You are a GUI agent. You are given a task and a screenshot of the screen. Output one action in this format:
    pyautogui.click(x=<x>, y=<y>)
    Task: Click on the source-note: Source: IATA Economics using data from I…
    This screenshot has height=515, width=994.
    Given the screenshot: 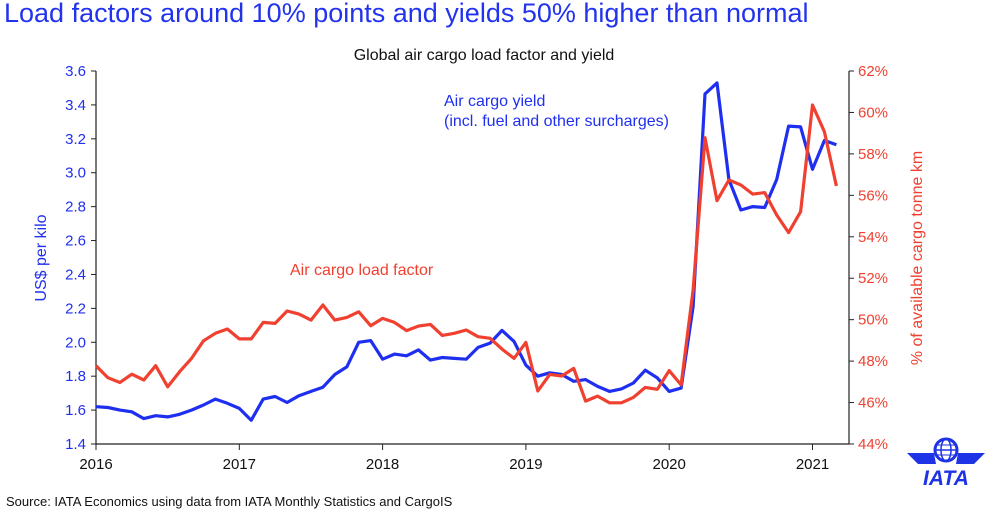 What is the action you would take?
    pyautogui.click(x=229, y=501)
    